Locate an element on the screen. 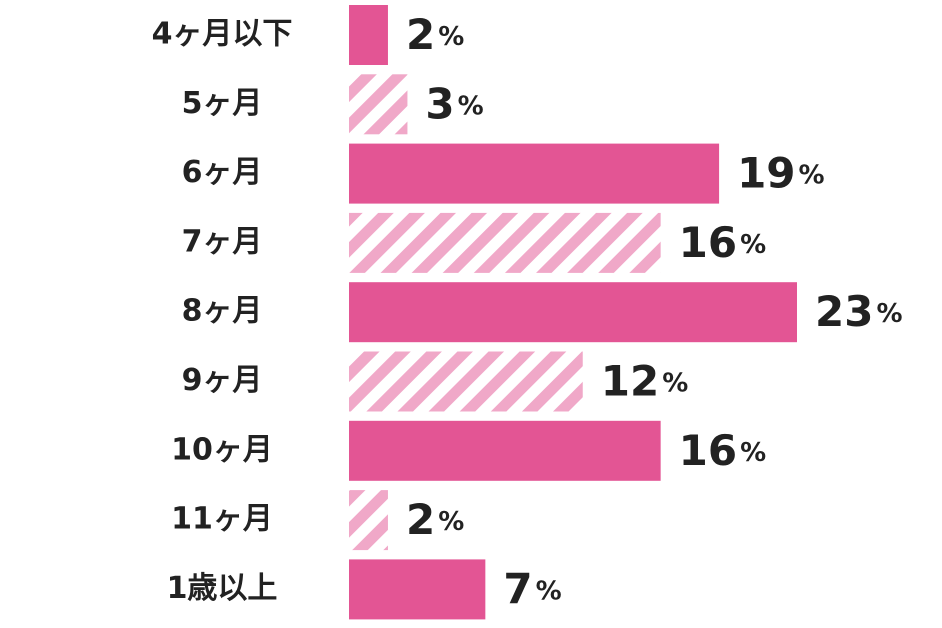 The height and width of the screenshot is (628, 942). category-label: 4ヶ月以下 is located at coordinates (222, 34).